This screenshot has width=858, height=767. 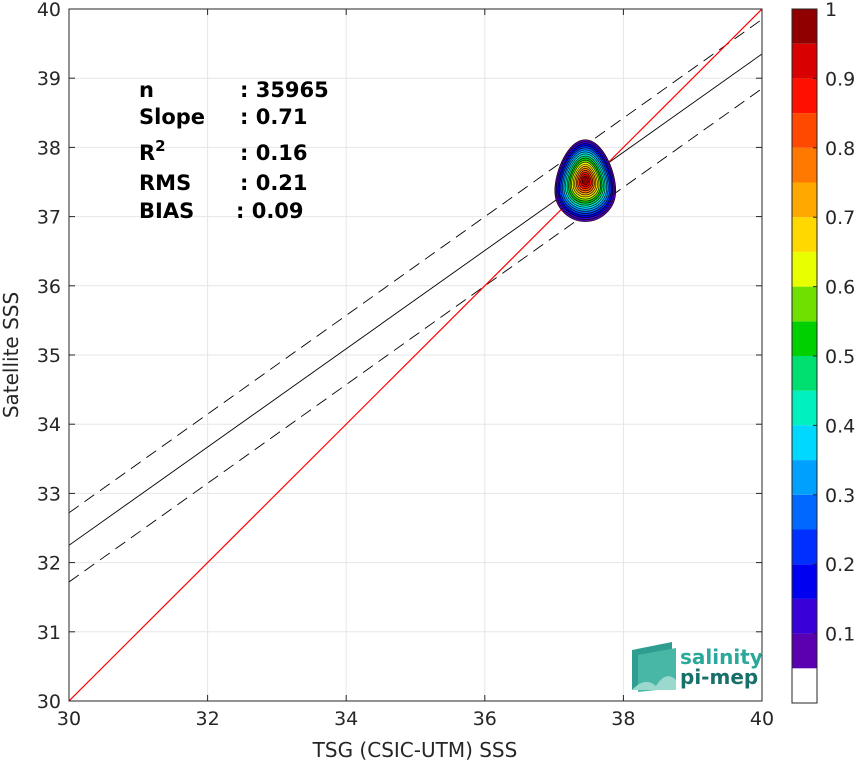 What do you see at coordinates (840, 149) in the screenshot?
I see `colorbar-tick-label: 0.8` at bounding box center [840, 149].